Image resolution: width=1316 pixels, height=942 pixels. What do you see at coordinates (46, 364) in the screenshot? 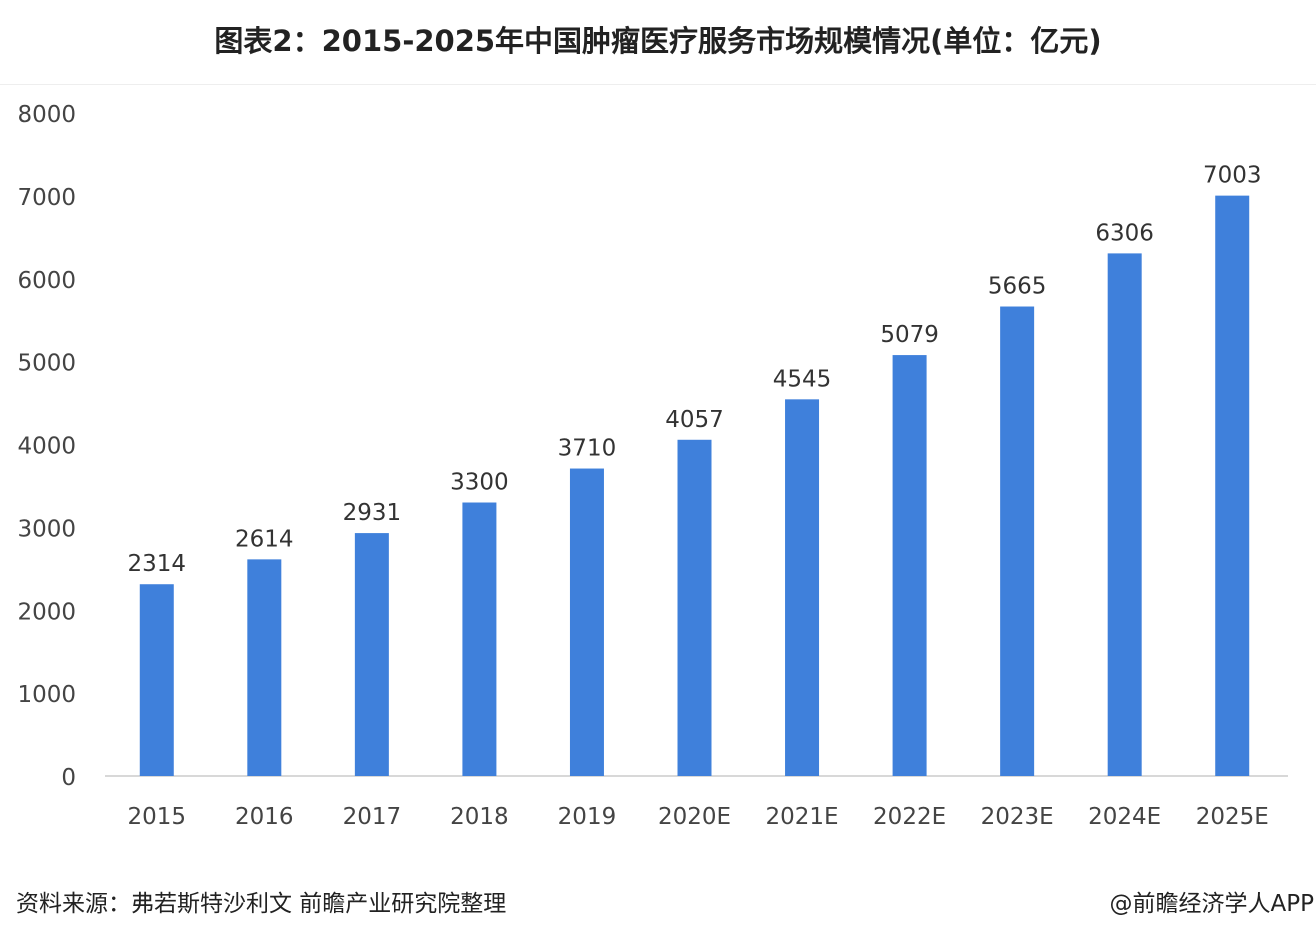
I see `y-tick-label: 5000` at bounding box center [46, 364].